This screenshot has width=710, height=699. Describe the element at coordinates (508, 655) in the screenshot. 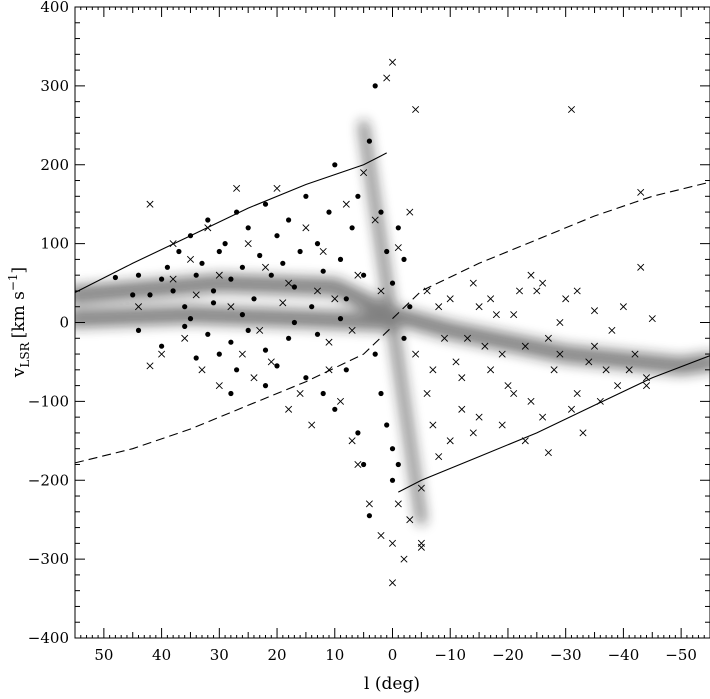

I see `x-tick-label: −20` at that location.